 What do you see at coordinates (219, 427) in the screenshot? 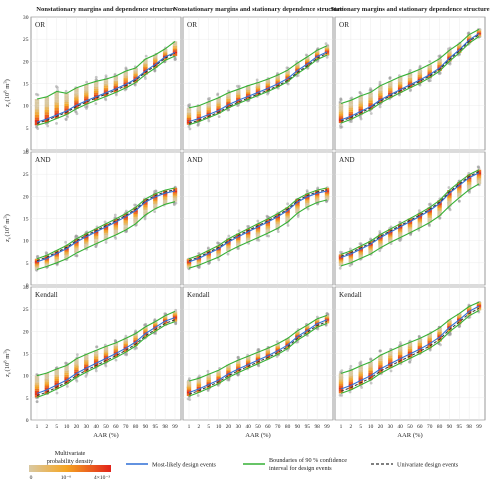
I see `x-tick-label: 10` at bounding box center [219, 427].